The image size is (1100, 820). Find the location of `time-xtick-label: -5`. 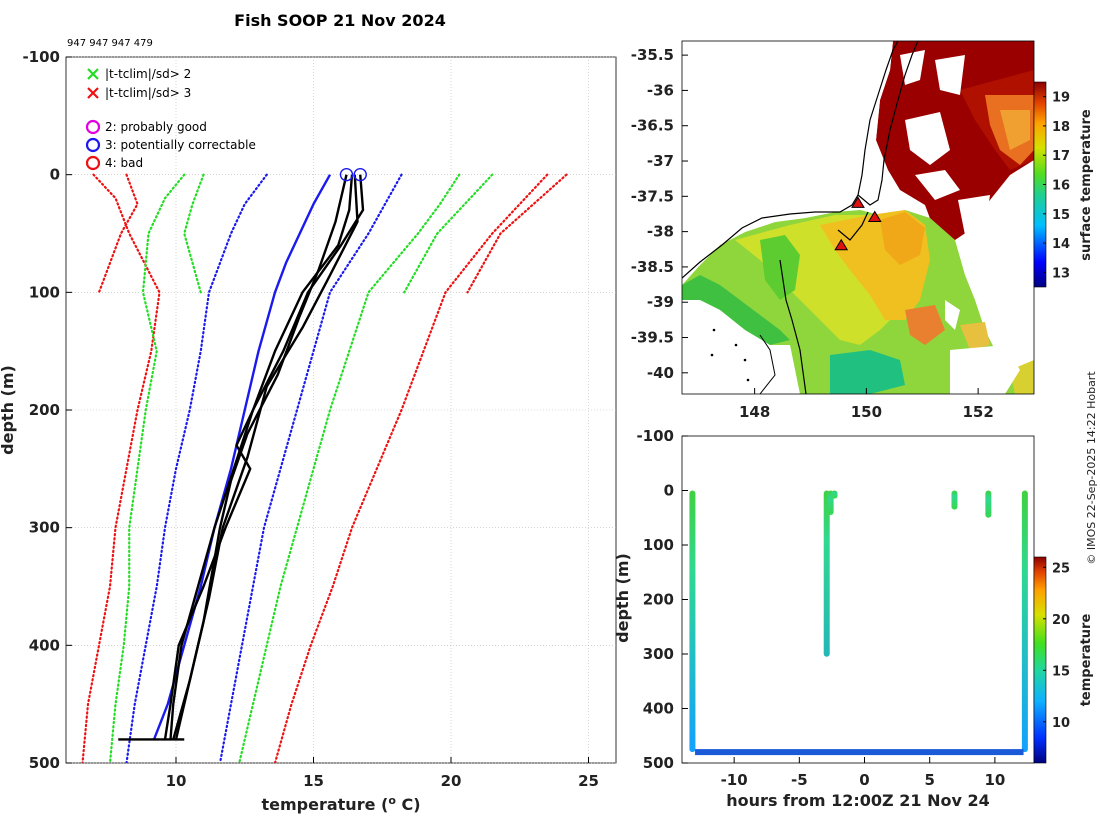

time-xtick-label: -5 is located at coordinates (799, 780).